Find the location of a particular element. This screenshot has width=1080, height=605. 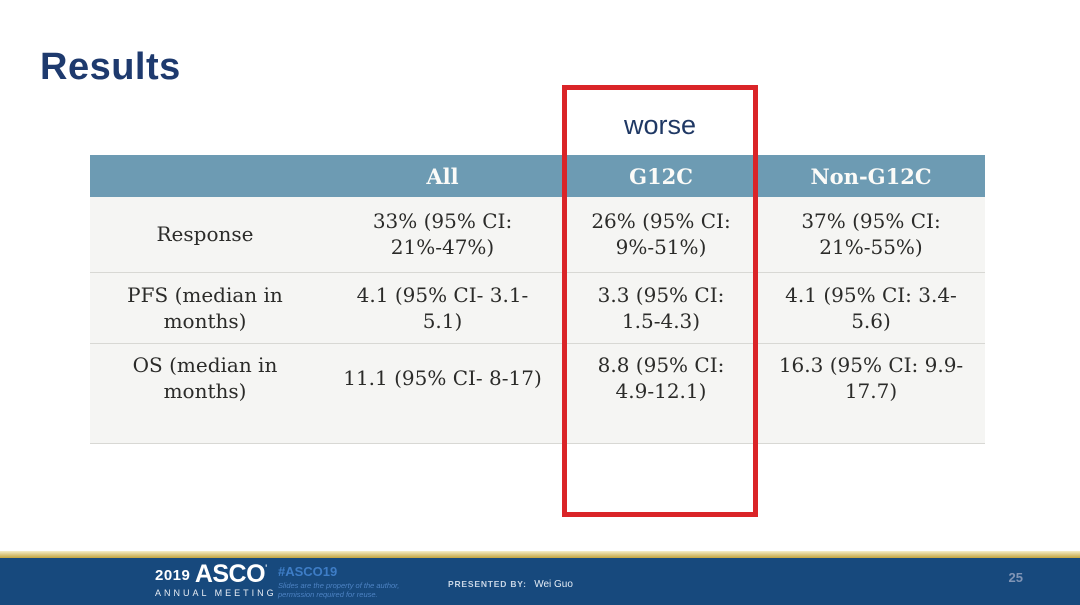

table-header-row: All G12C Non-G12C is located at coordinates (537, 176).